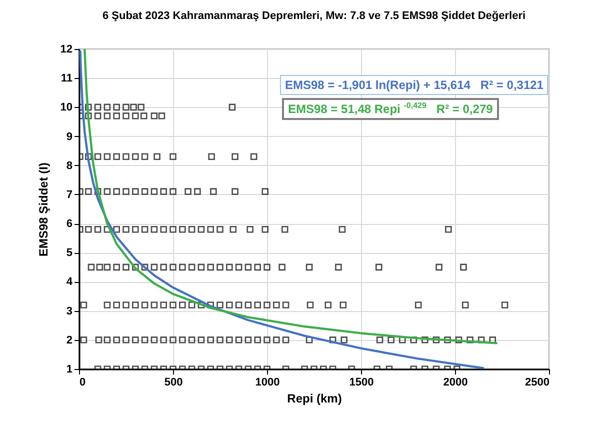 The width and height of the screenshot is (610, 427). I want to click on x-axis-title: Repi (km), so click(314, 399).